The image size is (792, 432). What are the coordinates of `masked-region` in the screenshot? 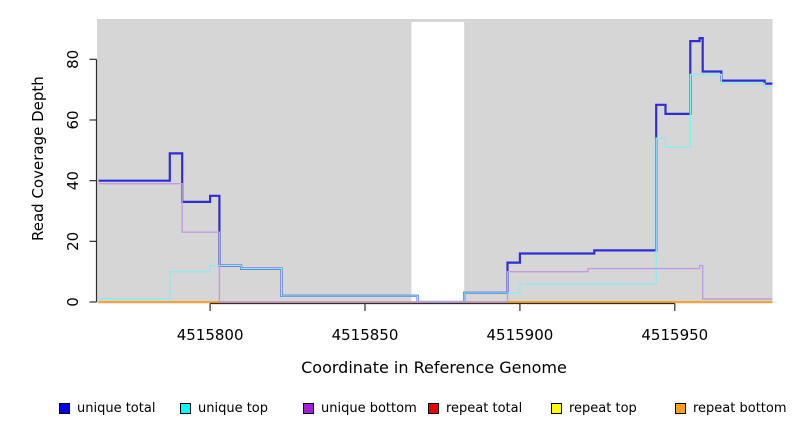 It's located at (438, 163).